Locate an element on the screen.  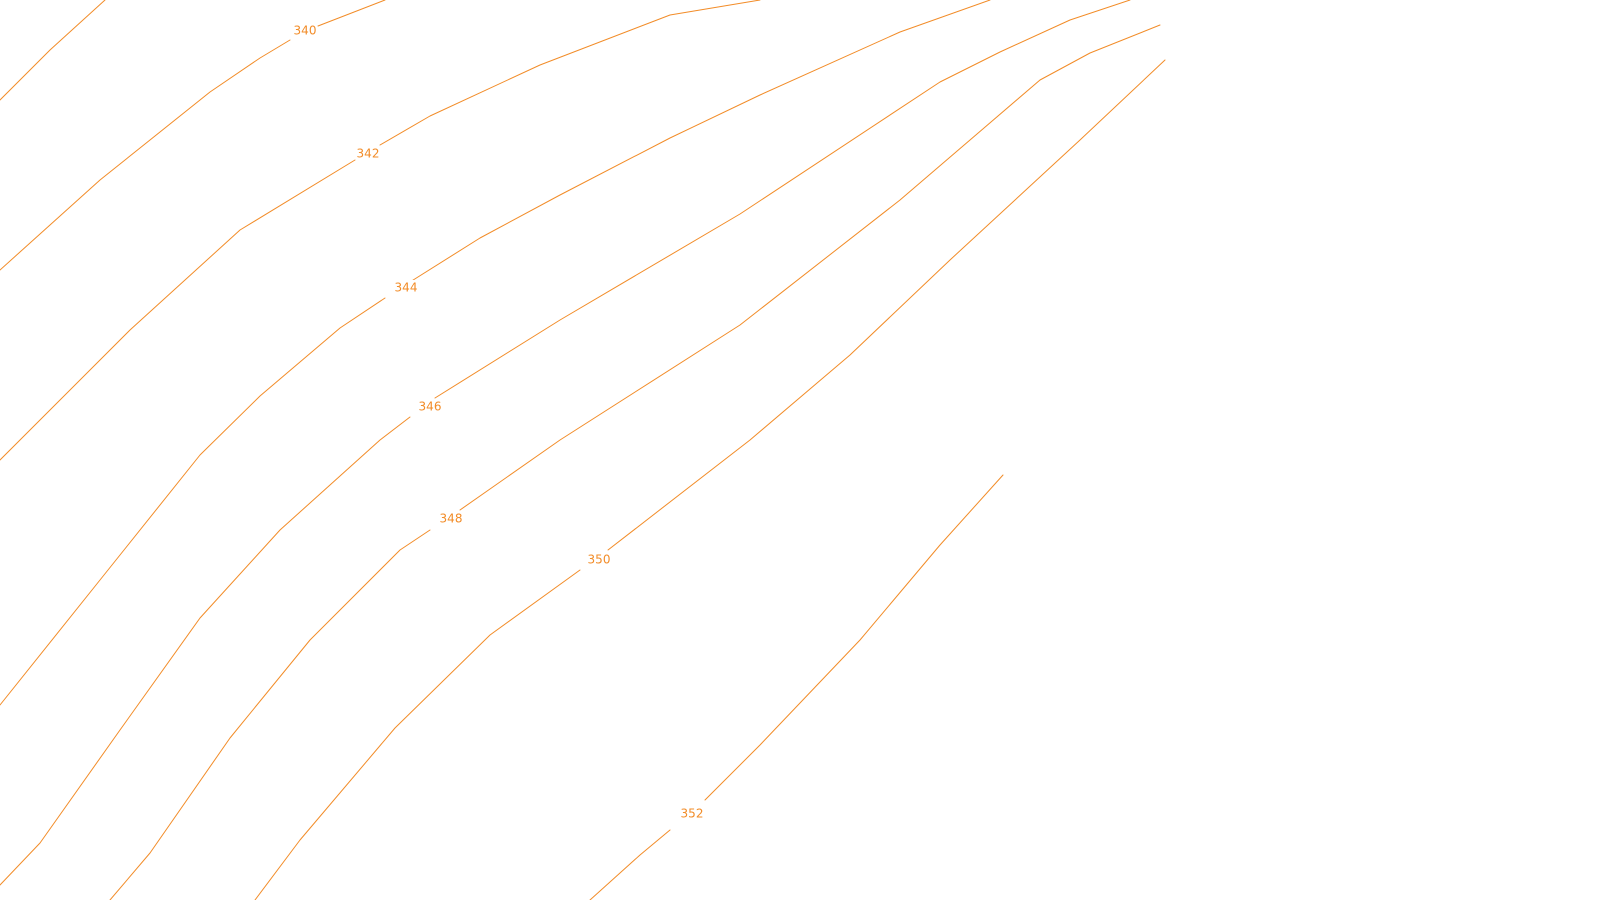
contour-label-348: 348 is located at coordinates (451, 519).